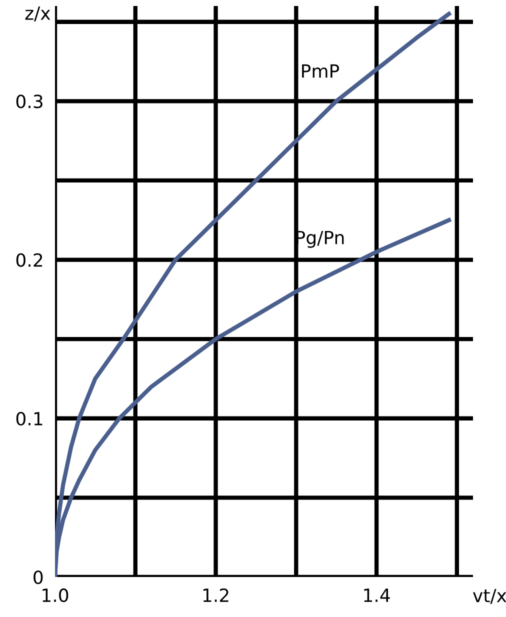 The height and width of the screenshot is (617, 506). What do you see at coordinates (489, 596) in the screenshot?
I see `x-axis-title: vt/x` at bounding box center [489, 596].